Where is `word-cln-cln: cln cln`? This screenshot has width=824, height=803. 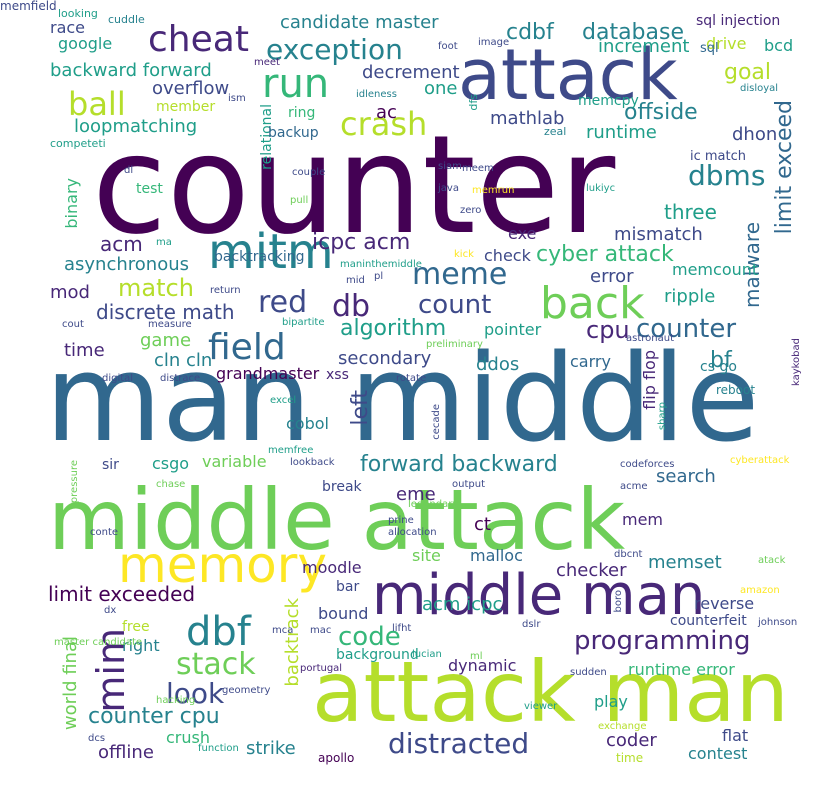
word-cln-cln: cln cln is located at coordinates (183, 360).